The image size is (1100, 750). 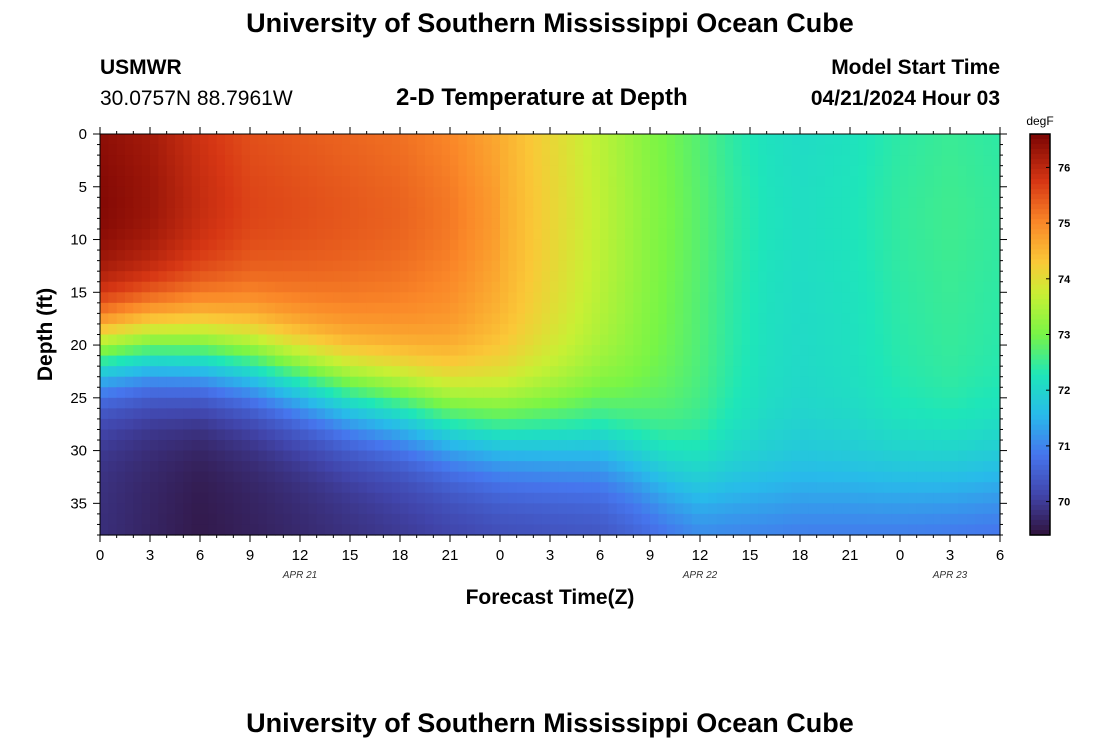 I want to click on colorbar-swatch, so click(x=1040, y=247).